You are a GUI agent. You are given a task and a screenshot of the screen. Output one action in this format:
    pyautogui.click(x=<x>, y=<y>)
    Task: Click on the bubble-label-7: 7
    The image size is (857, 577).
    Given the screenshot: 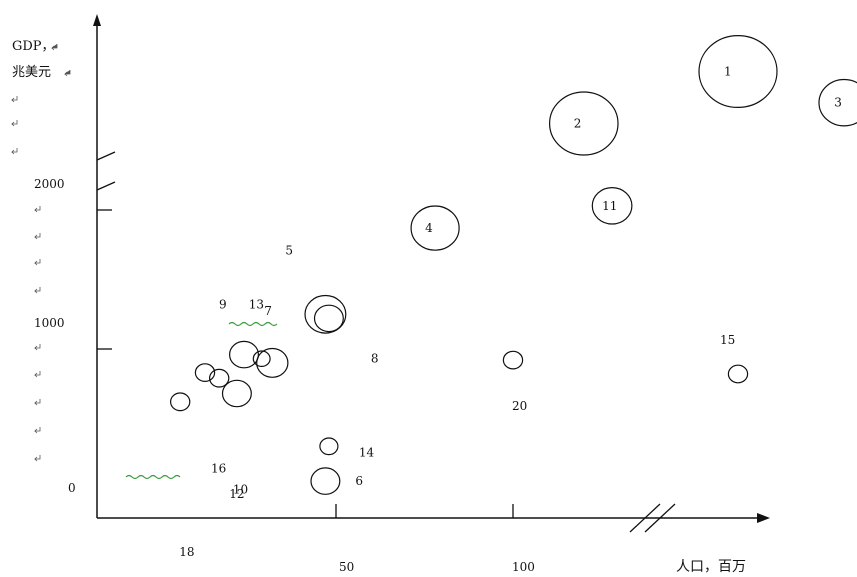 What is the action you would take?
    pyautogui.click(x=268, y=311)
    